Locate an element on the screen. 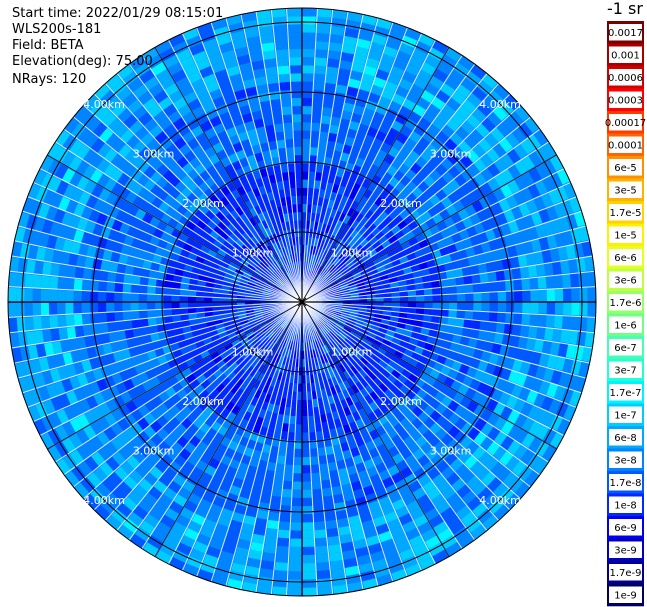 The width and height of the screenshot is (647, 607). colorbar-bin: 6e-7 is located at coordinates (625, 347).